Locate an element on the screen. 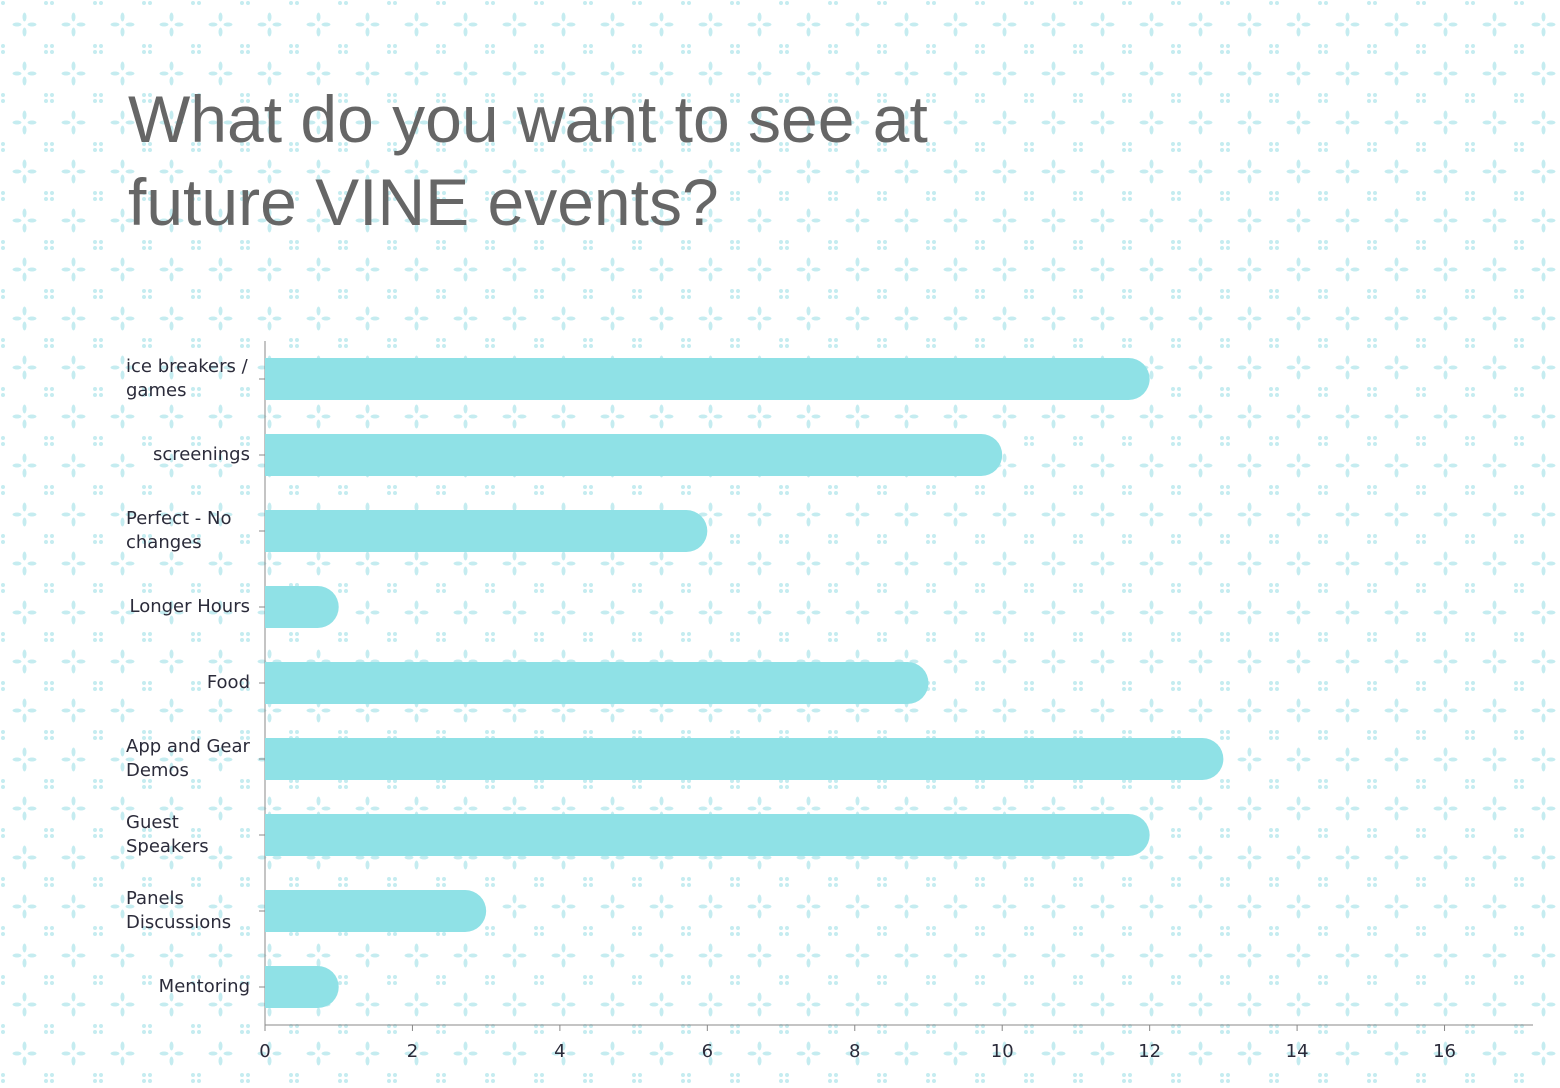 The width and height of the screenshot is (1560, 1088). y-tick-label-box: Perfect - No changes is located at coordinates (188, 531).